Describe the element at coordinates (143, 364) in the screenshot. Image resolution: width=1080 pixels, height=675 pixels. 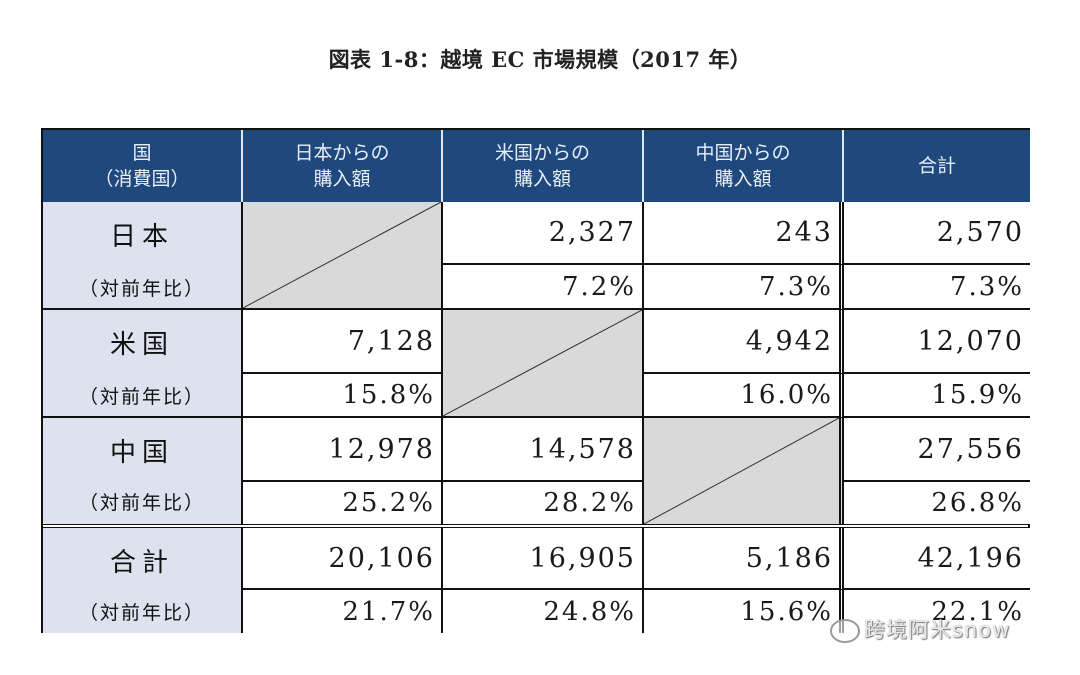
I see `row-label-us: 米国 （対前年比）` at that location.